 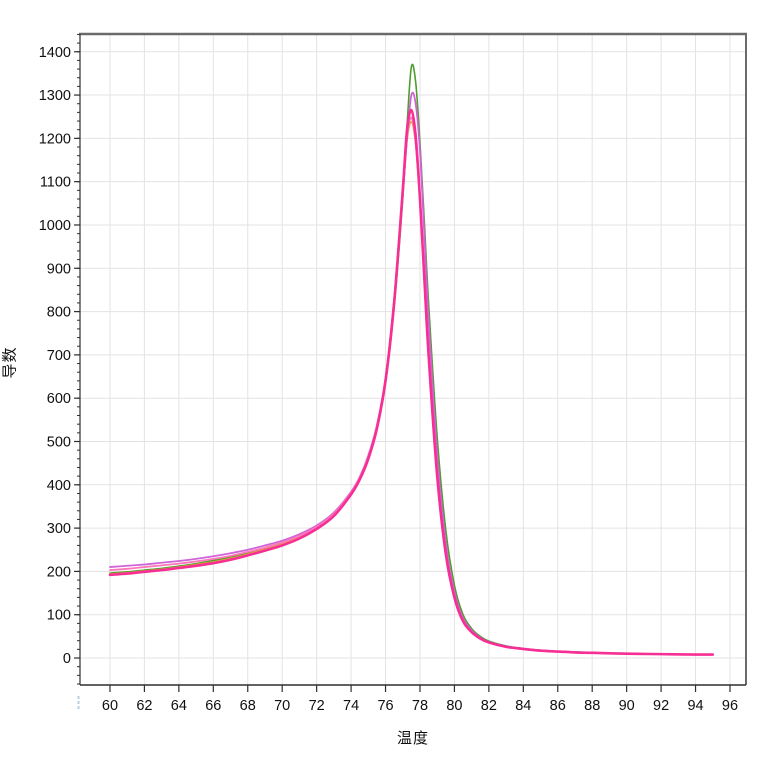 I want to click on x-tick-label: 80, so click(x=454, y=706).